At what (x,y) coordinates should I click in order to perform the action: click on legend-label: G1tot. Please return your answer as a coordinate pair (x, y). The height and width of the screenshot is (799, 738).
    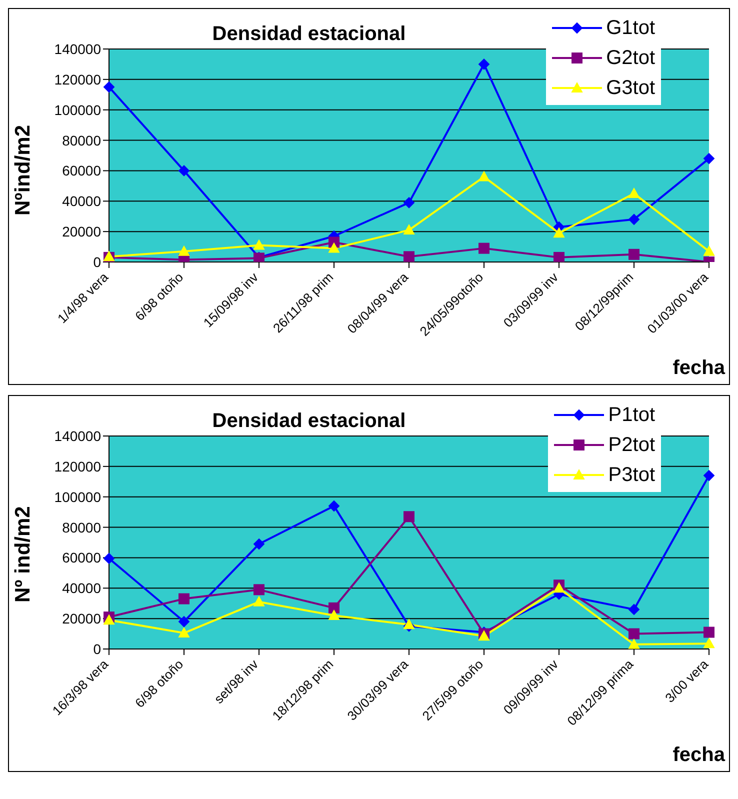
    Looking at the image, I should click on (630, 28).